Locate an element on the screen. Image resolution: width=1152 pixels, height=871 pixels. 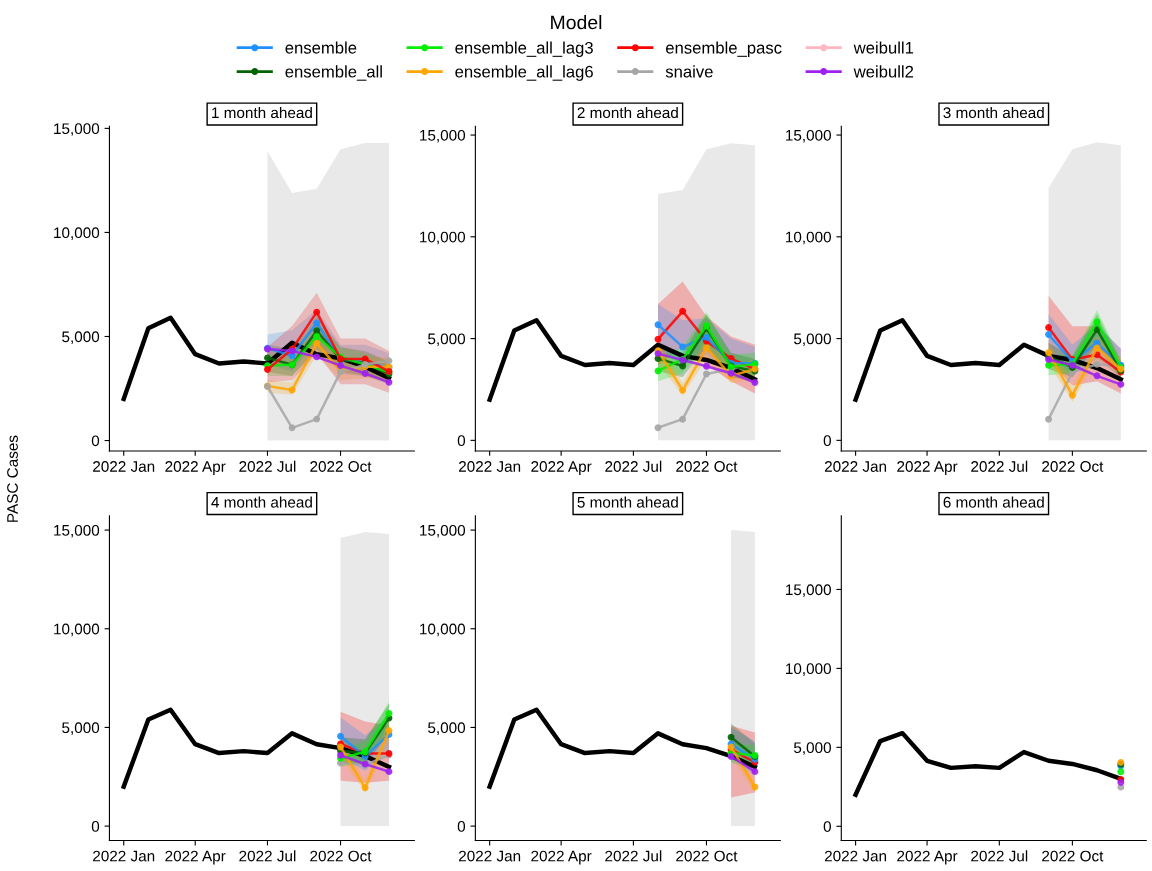
chart-title: 4 month ahead is located at coordinates (261, 502).